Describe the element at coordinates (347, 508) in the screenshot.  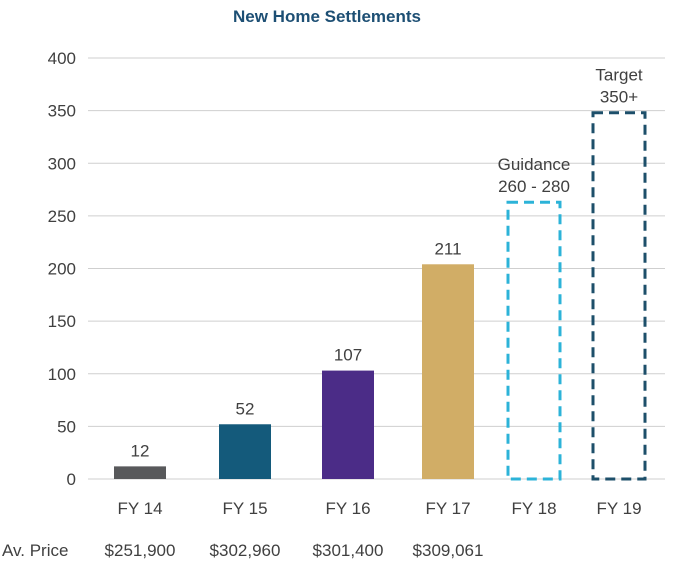
I see `x-tick-label: FY 16` at that location.